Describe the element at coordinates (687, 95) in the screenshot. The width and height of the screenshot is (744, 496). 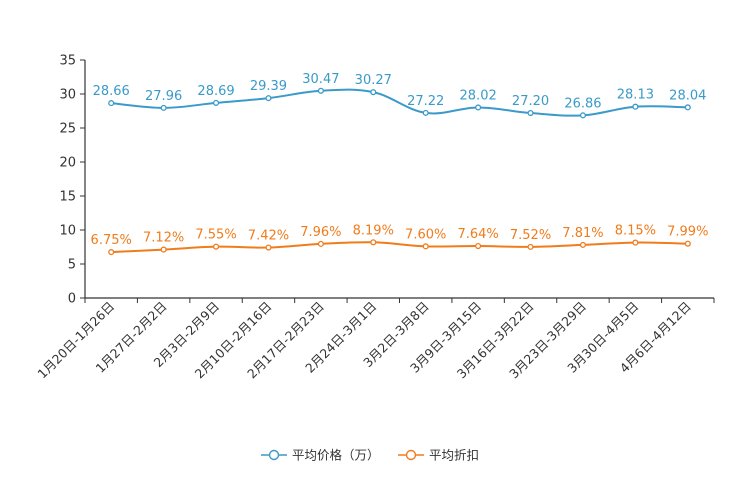
I see `data-label: 28.04` at that location.